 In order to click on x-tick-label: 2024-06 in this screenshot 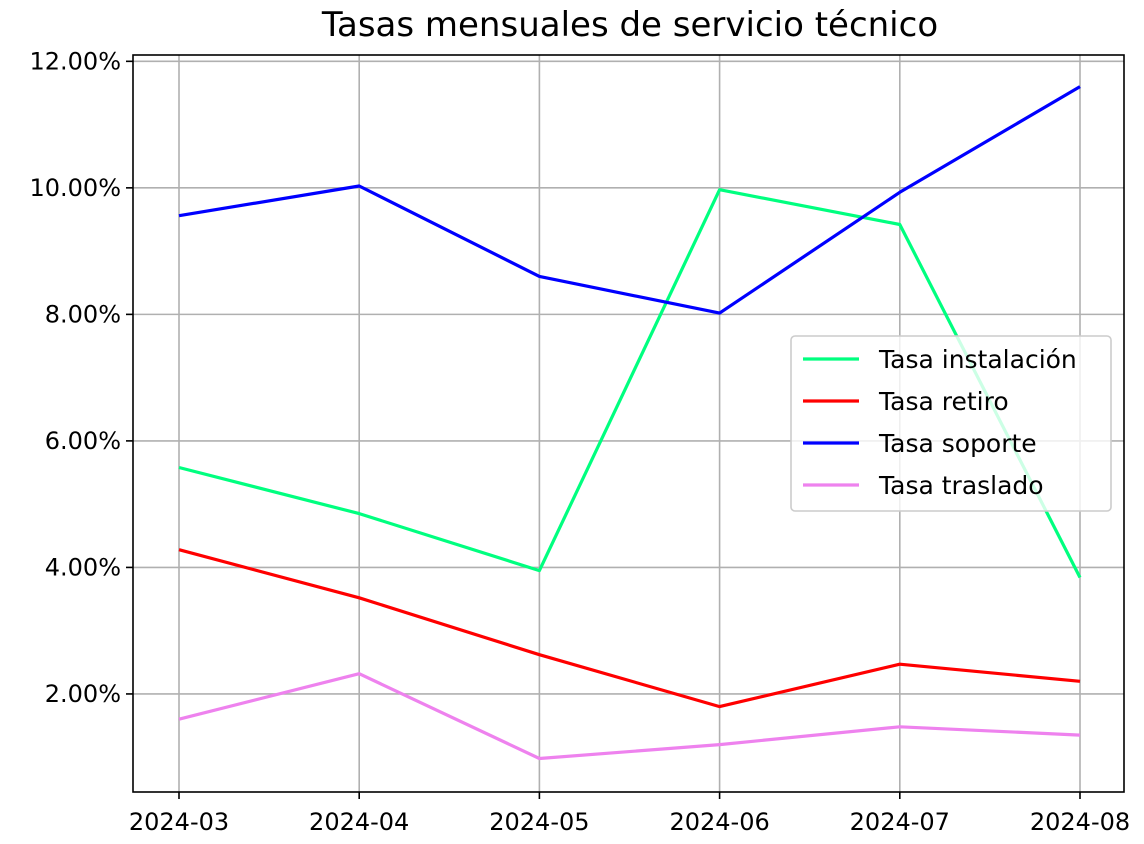, I will do `click(719, 822)`.